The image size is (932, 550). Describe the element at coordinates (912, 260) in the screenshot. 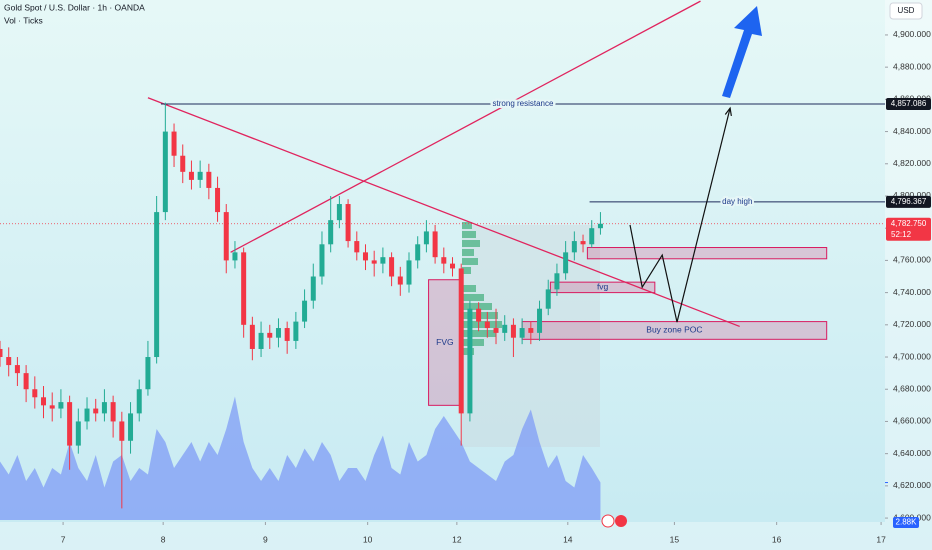

I see `y-tick-label: 4,760.000` at that location.